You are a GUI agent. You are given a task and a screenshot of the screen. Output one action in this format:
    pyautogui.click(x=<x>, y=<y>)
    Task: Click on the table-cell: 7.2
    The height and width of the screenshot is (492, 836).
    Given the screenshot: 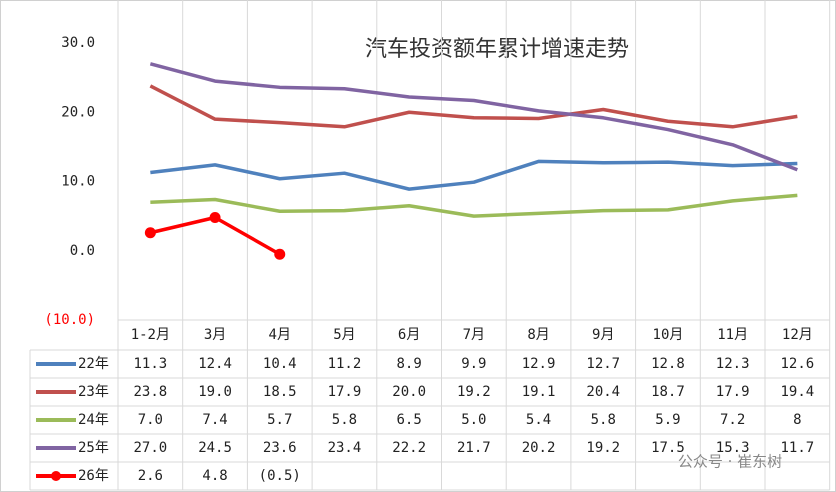 What is the action you would take?
    pyautogui.click(x=732, y=420)
    